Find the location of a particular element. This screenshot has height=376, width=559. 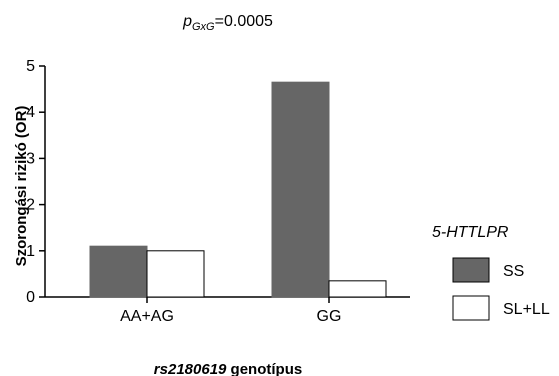

chart-title-value: =0.0005 is located at coordinates (244, 21).